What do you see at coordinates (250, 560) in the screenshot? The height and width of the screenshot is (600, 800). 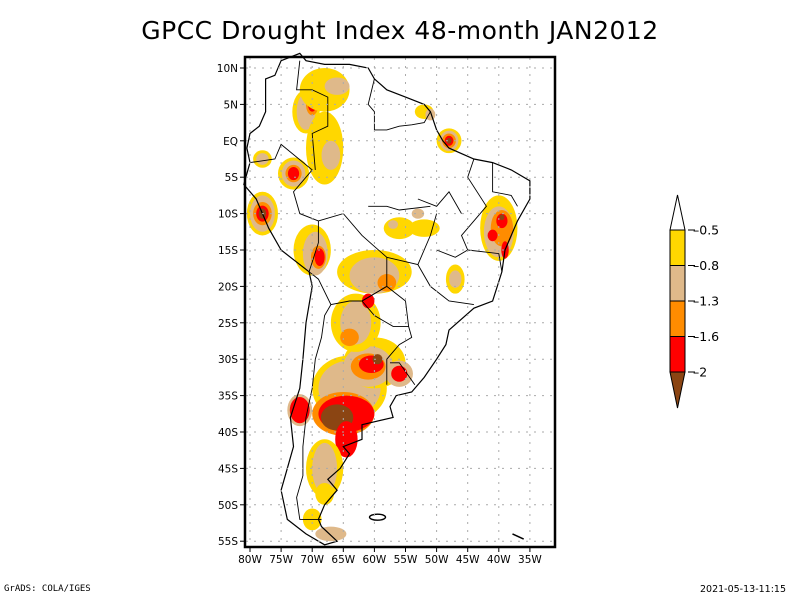 I see `x-tick-label: 80W` at bounding box center [250, 560].